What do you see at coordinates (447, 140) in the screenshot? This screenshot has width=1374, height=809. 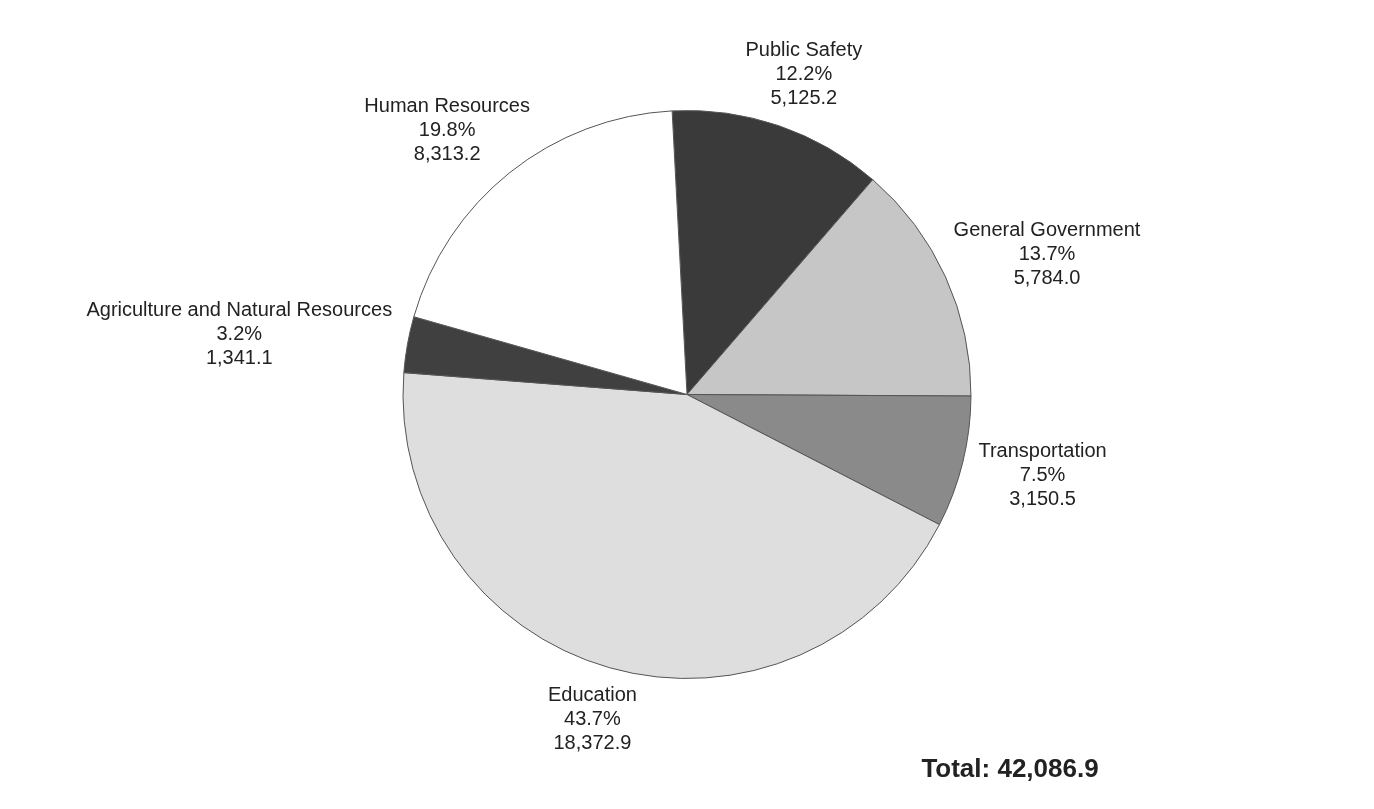 I see `data-label: 19.8% 8,313.2` at bounding box center [447, 140].